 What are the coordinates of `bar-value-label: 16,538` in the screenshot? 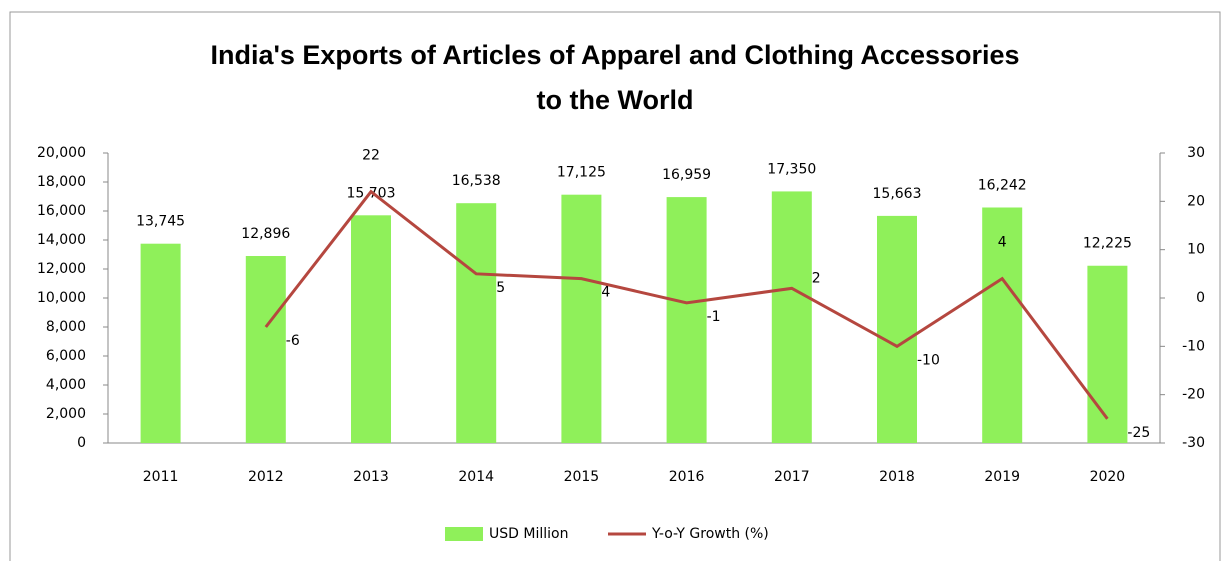 It's located at (476, 181).